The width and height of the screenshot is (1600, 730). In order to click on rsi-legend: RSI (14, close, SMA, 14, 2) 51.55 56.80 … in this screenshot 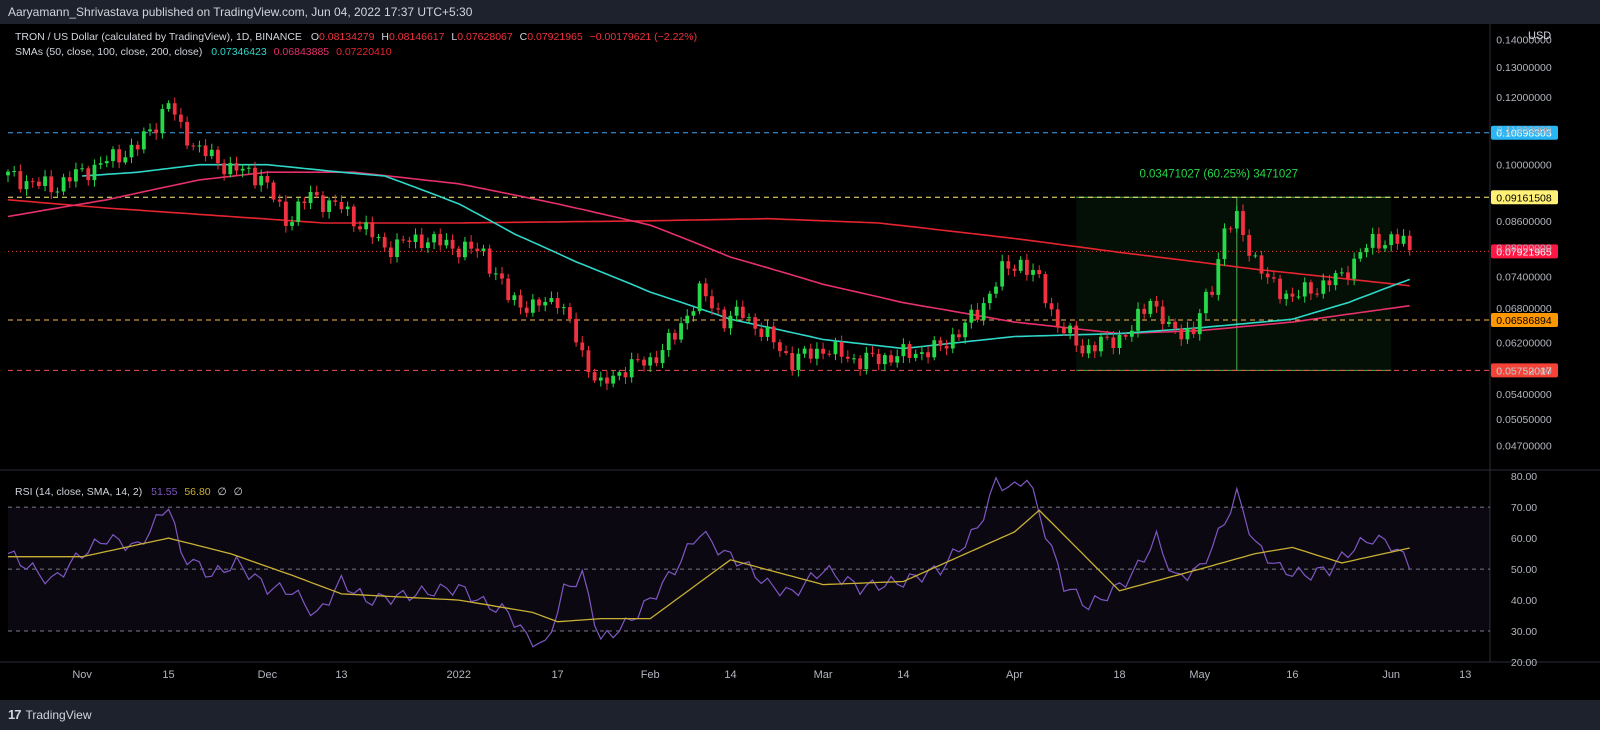, I will do `click(129, 492)`.